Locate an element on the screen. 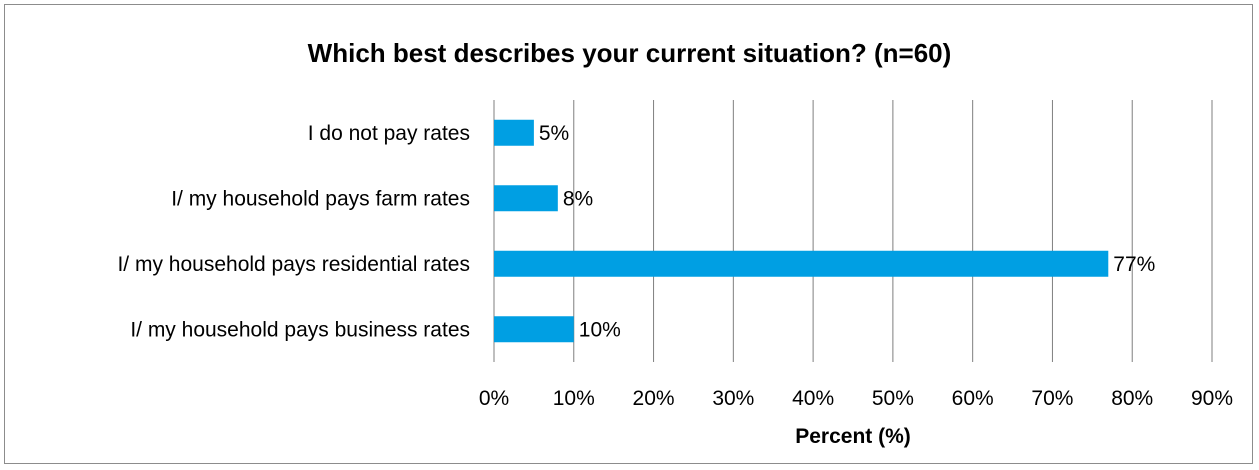  x-tick-label: 80% is located at coordinates (1132, 398).